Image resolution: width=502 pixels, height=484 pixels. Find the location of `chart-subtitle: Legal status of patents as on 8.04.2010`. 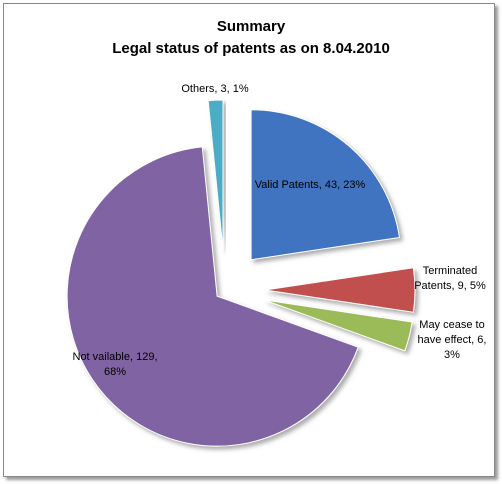

chart-subtitle: Legal status of patents as on 8.04.2010 is located at coordinates (251, 48).